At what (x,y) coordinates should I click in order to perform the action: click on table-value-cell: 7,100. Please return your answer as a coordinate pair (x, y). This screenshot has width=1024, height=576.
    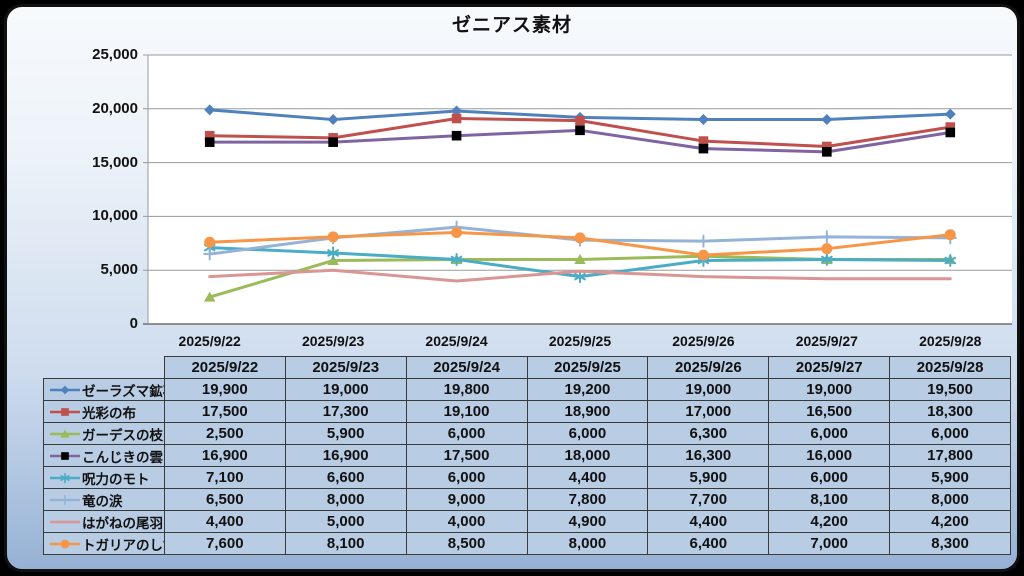
    Looking at the image, I should click on (224, 477).